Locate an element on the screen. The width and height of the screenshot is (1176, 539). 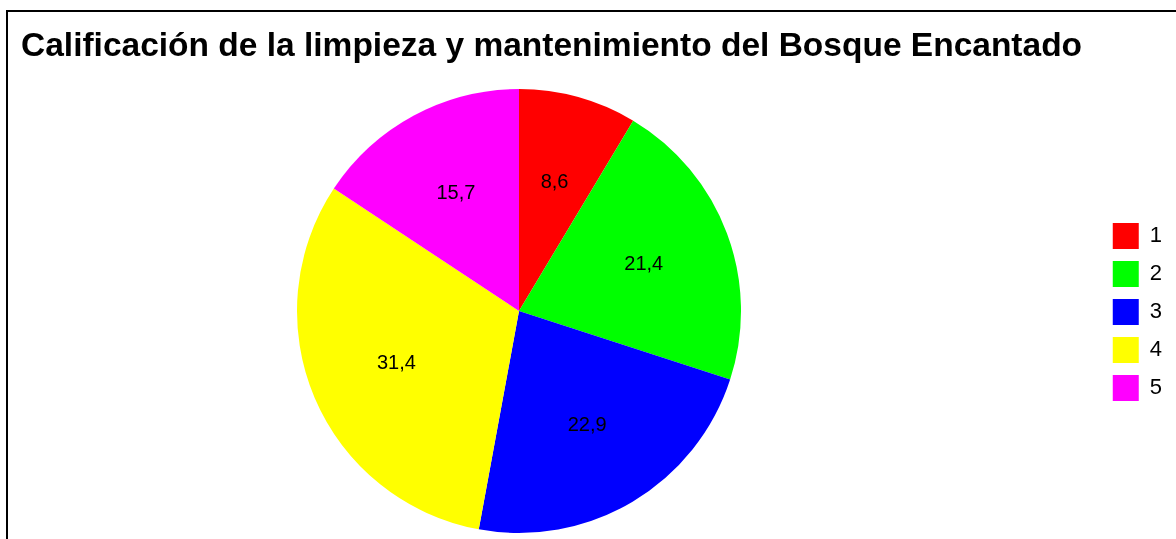
data-label: 21,4 is located at coordinates (644, 262).